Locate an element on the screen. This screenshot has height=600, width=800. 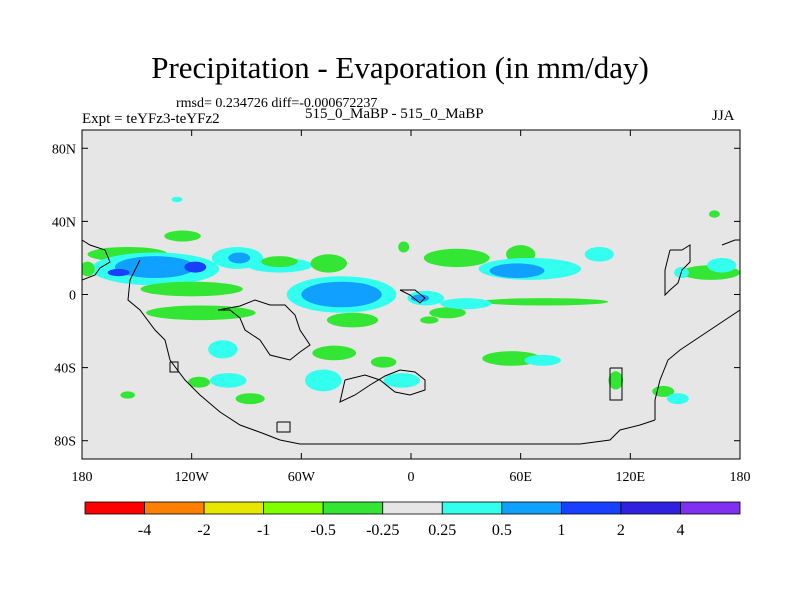
continent-sw-island is located at coordinates (174, 367).